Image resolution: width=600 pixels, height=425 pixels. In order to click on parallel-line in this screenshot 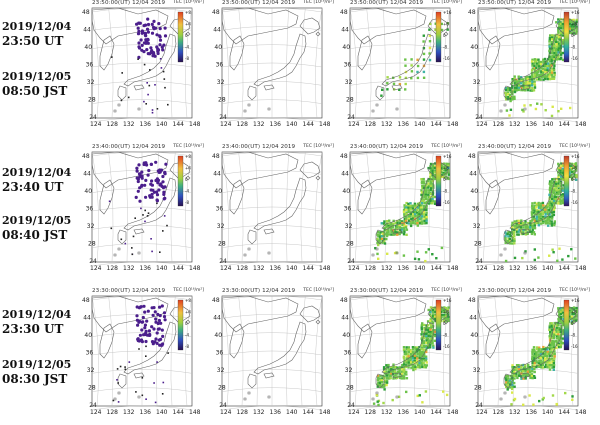, I will do `click(142, 83)`.